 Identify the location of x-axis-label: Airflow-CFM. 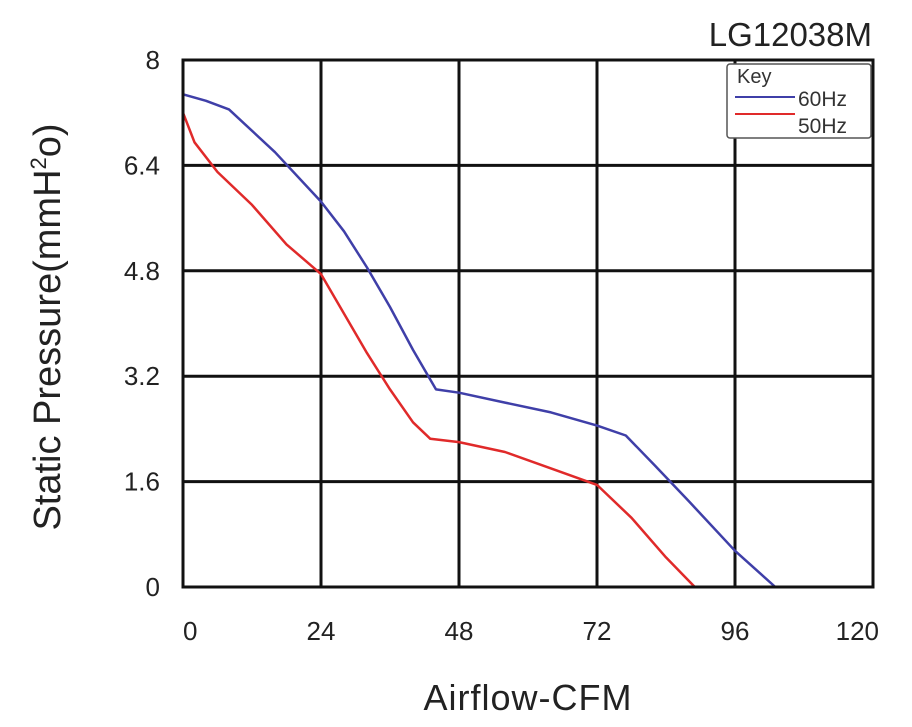
(528, 697).